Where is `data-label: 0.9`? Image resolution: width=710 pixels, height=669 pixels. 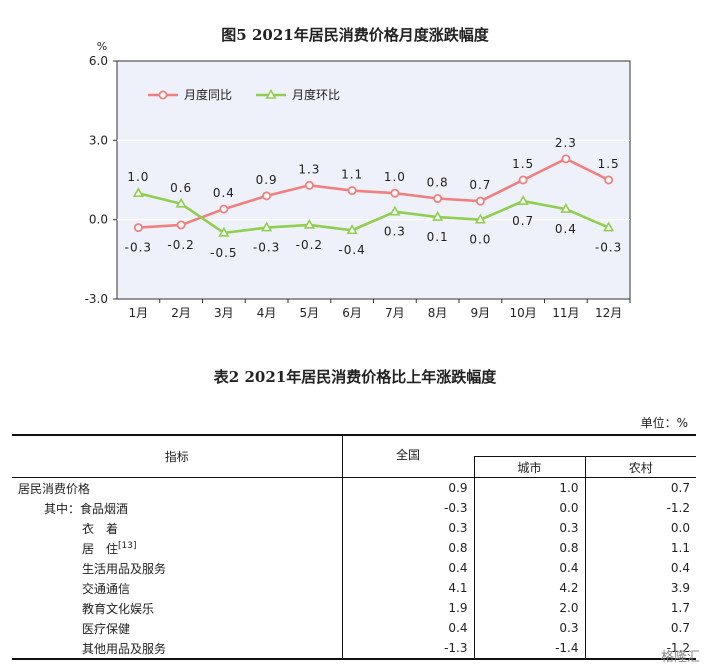
data-label: 0.9 is located at coordinates (267, 180).